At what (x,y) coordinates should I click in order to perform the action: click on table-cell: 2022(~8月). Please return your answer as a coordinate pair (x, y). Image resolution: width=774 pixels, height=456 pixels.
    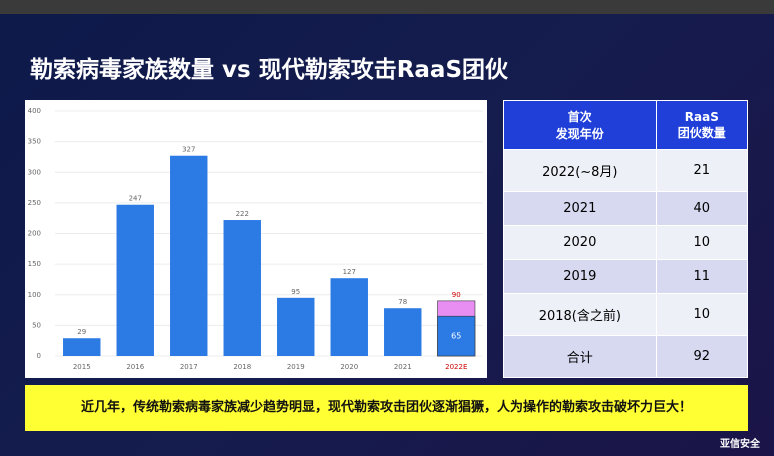
    Looking at the image, I should click on (580, 170).